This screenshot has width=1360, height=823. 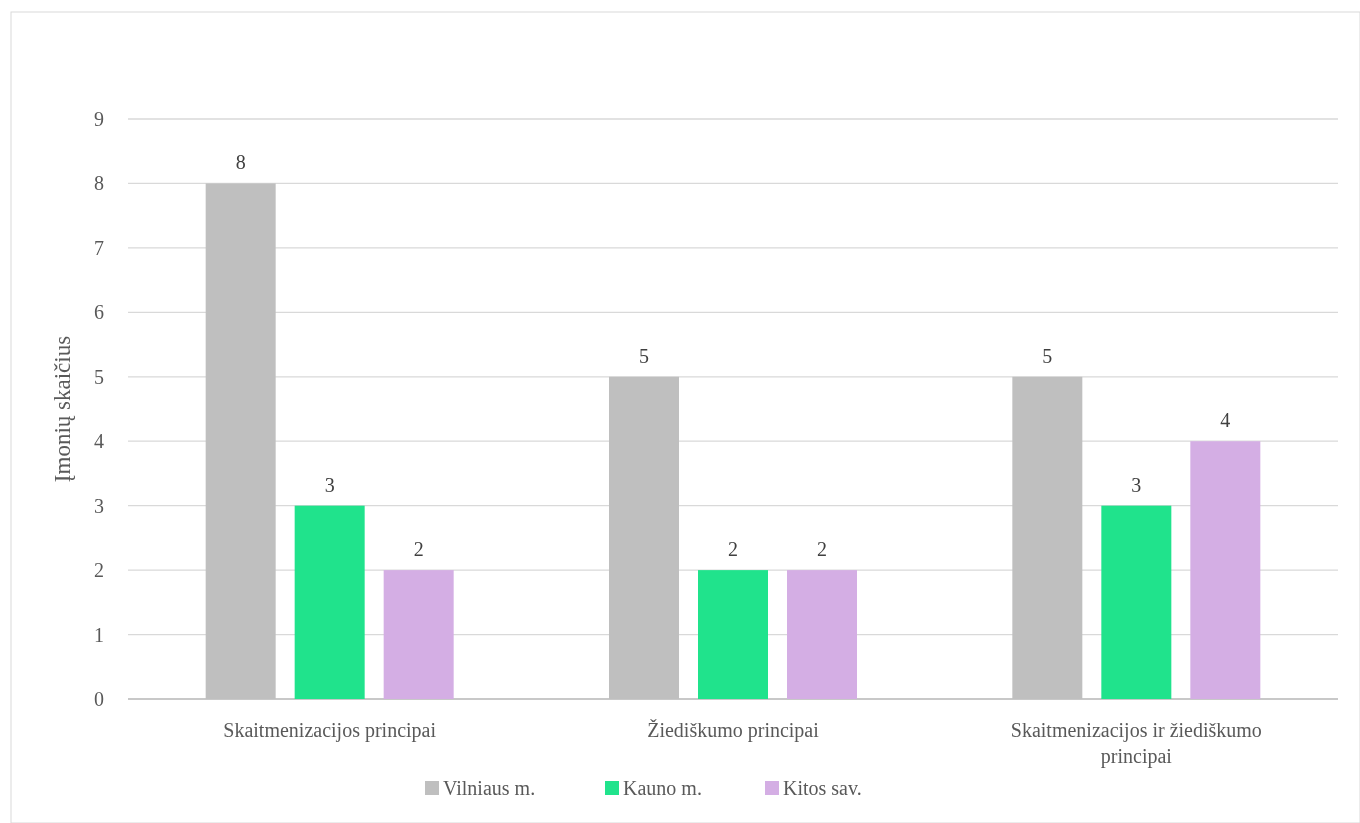 What do you see at coordinates (62, 409) in the screenshot?
I see `y-axis-title: Įmonių skaičius` at bounding box center [62, 409].